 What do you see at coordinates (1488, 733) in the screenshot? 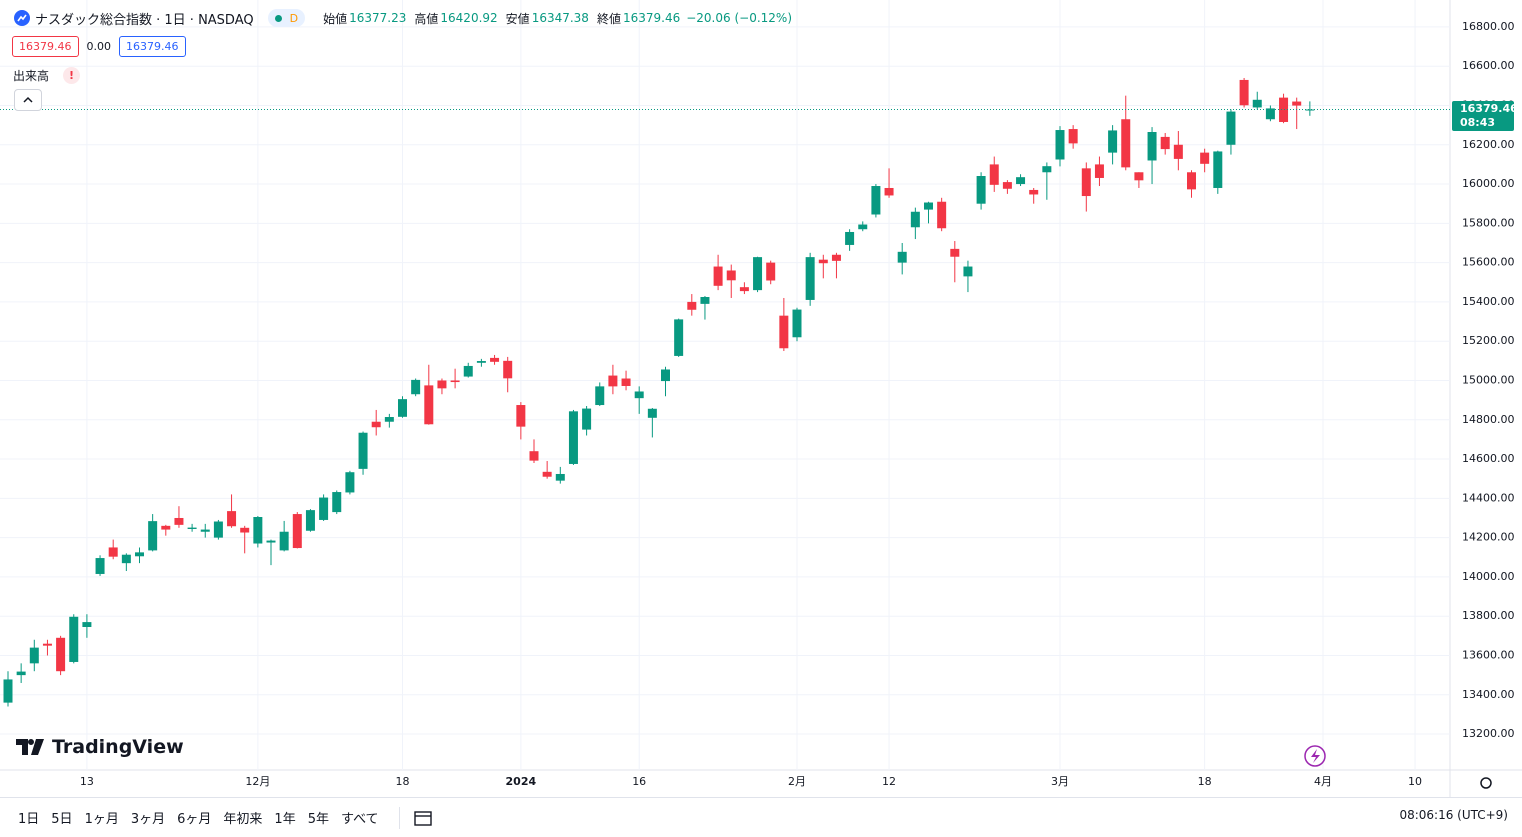
I see `y-tick-label: 13200.00` at bounding box center [1488, 733].